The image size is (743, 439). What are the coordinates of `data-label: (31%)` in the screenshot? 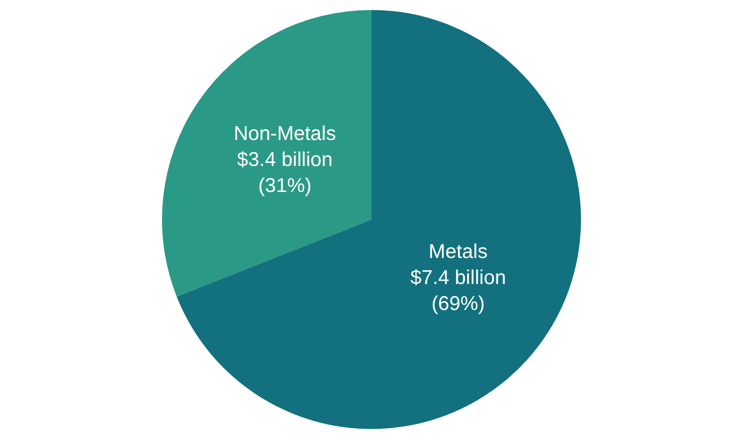 It's located at (285, 186).